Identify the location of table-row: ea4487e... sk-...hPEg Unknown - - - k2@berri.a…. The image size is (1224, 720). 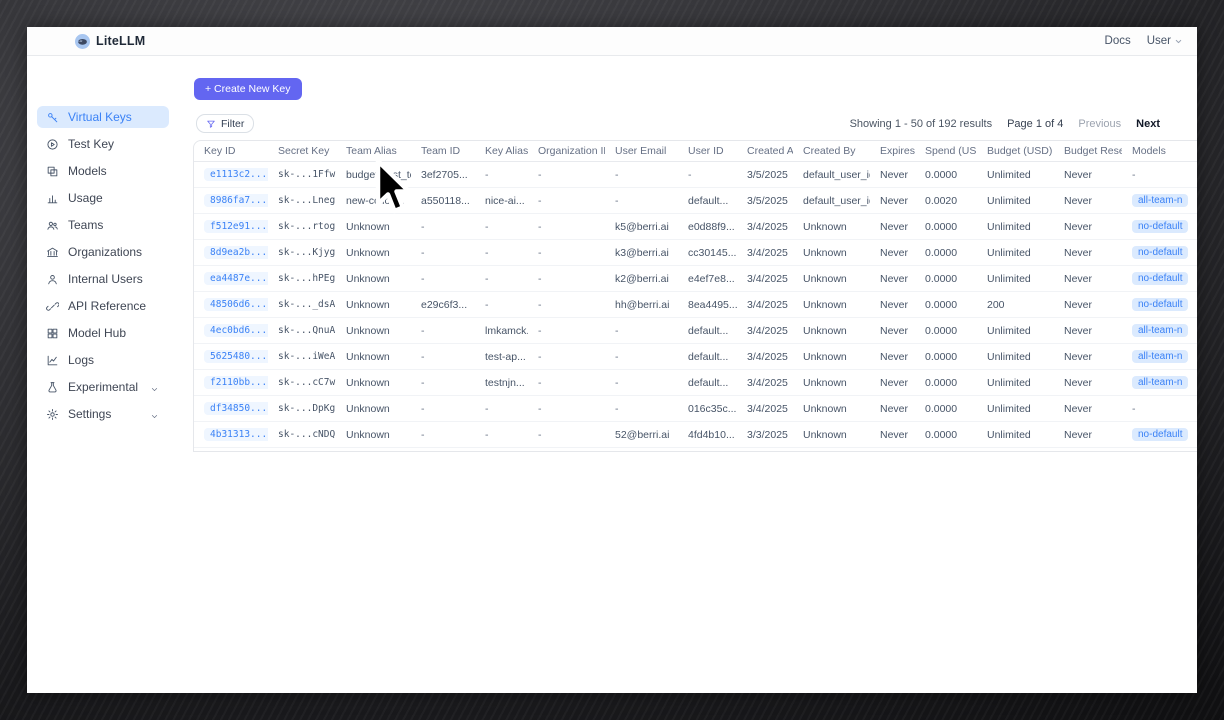
(695, 279).